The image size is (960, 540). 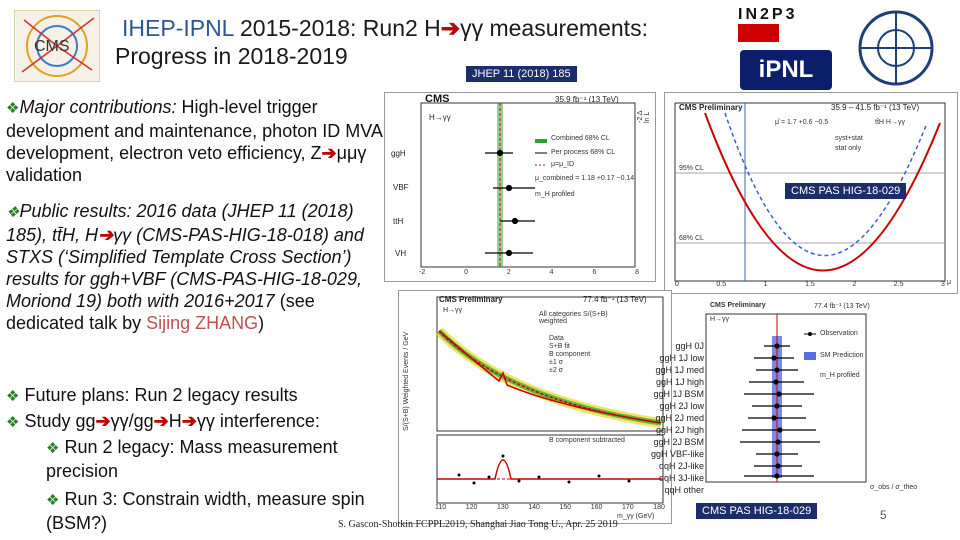 I want to click on arrow-right-icon: ➔, so click(x=450, y=28).